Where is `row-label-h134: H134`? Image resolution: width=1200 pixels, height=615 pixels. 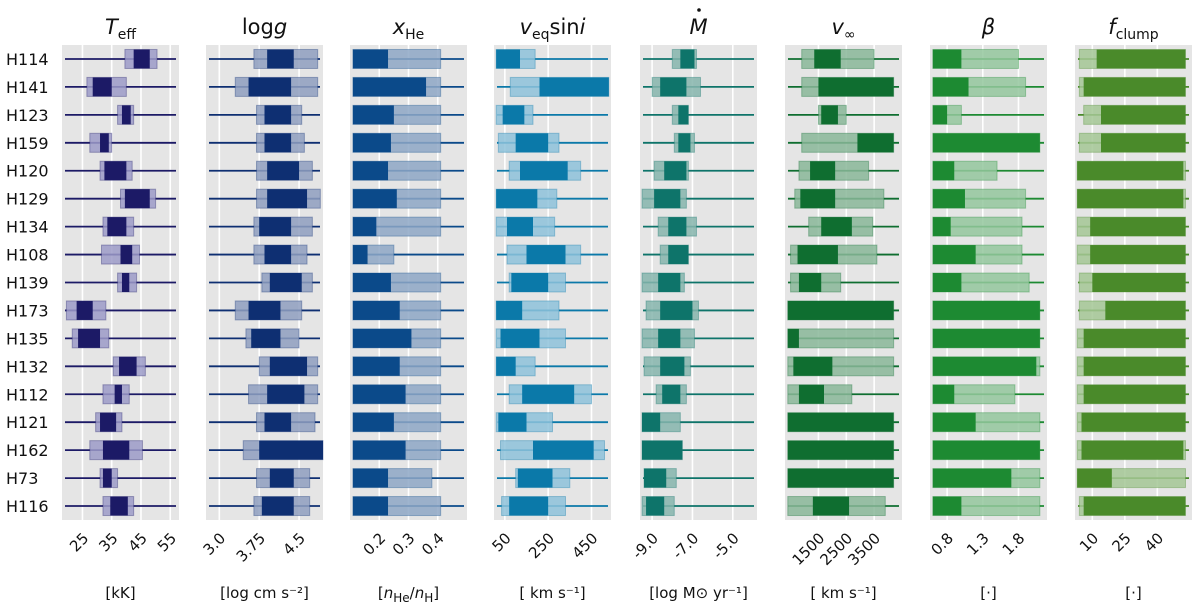
row-label-h134: H134 is located at coordinates (27, 227).